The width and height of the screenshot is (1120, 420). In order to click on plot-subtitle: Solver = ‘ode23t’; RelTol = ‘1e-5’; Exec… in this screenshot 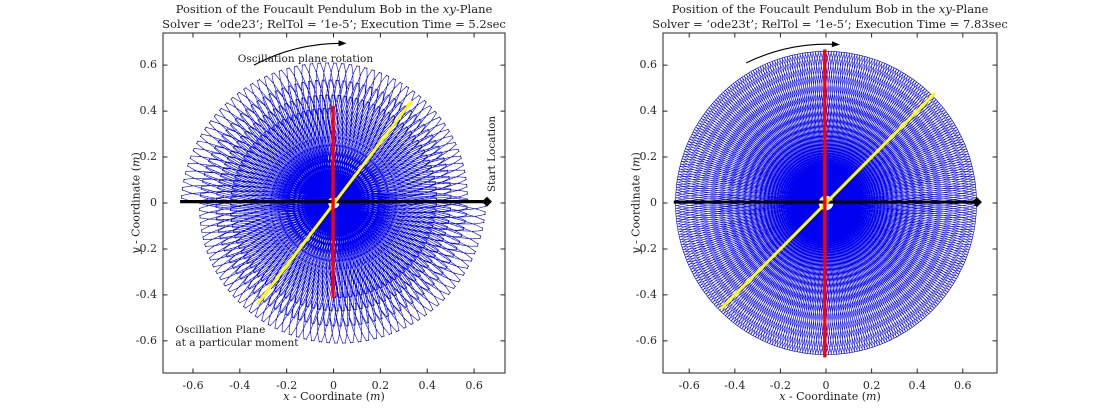, I will do `click(830, 24)`.